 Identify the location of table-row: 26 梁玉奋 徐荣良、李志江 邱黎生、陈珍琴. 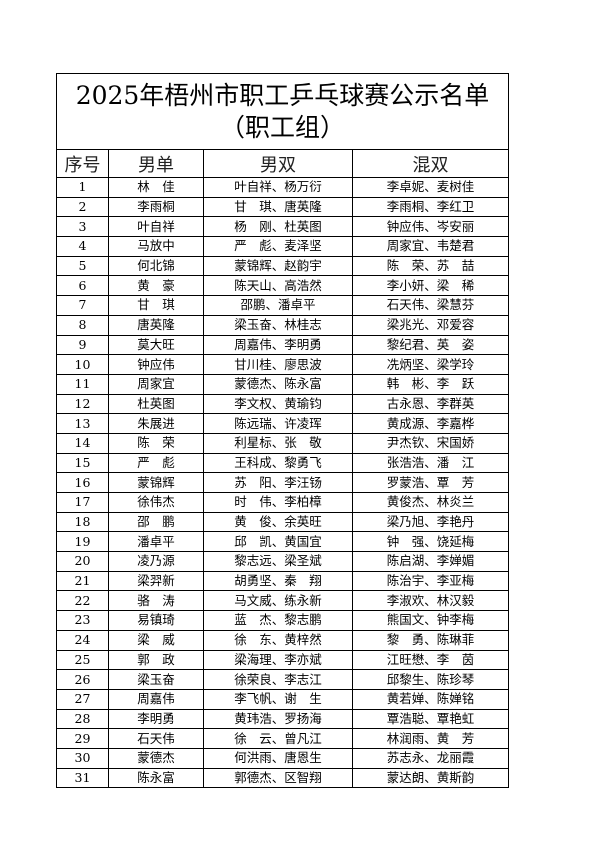
(282, 679).